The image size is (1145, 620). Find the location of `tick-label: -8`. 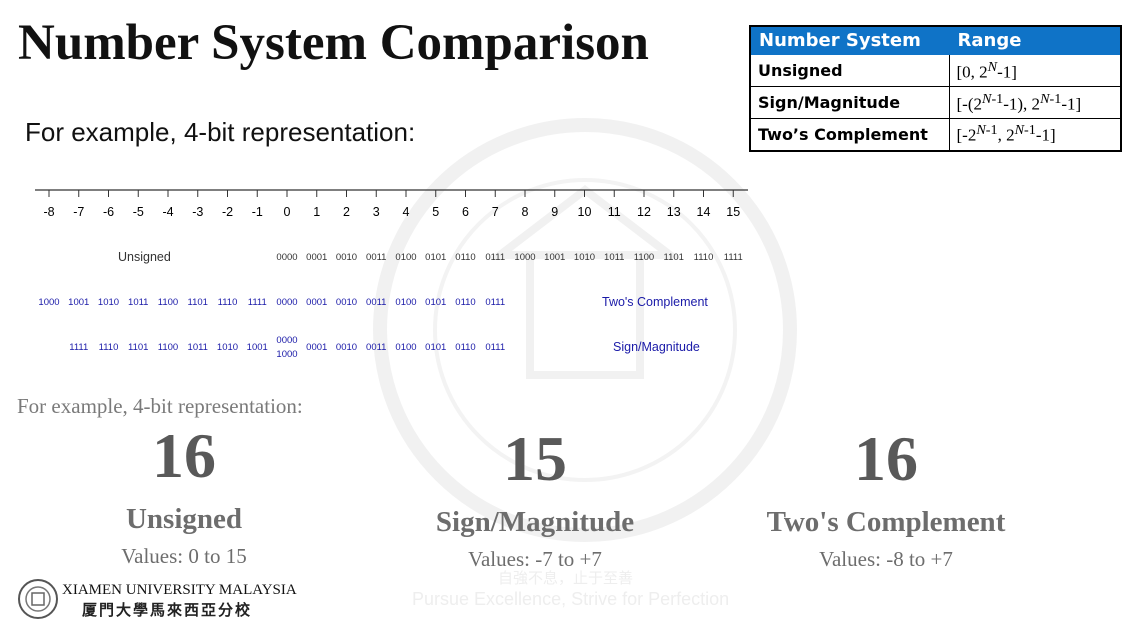

tick-label: -8 is located at coordinates (49, 212).